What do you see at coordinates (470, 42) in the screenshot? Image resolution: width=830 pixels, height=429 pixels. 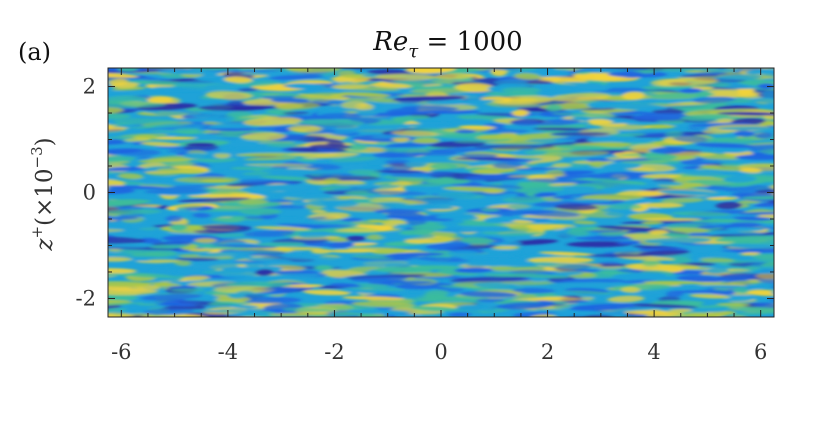 I see `title-rest: = 1000` at bounding box center [470, 42].